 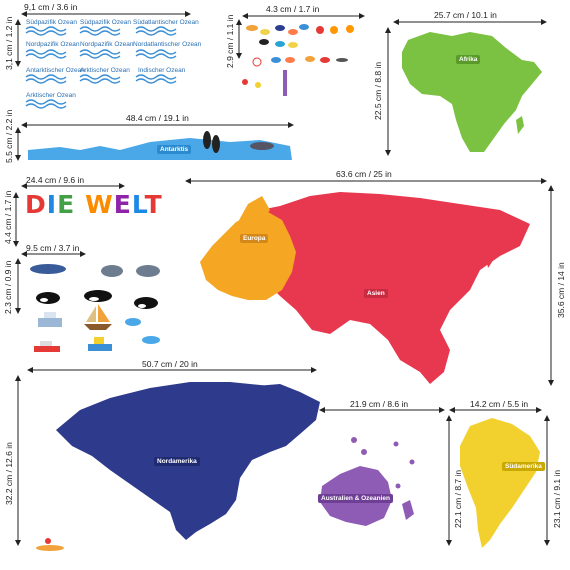 I want to click on sailboat-icon, so click(x=98, y=317).